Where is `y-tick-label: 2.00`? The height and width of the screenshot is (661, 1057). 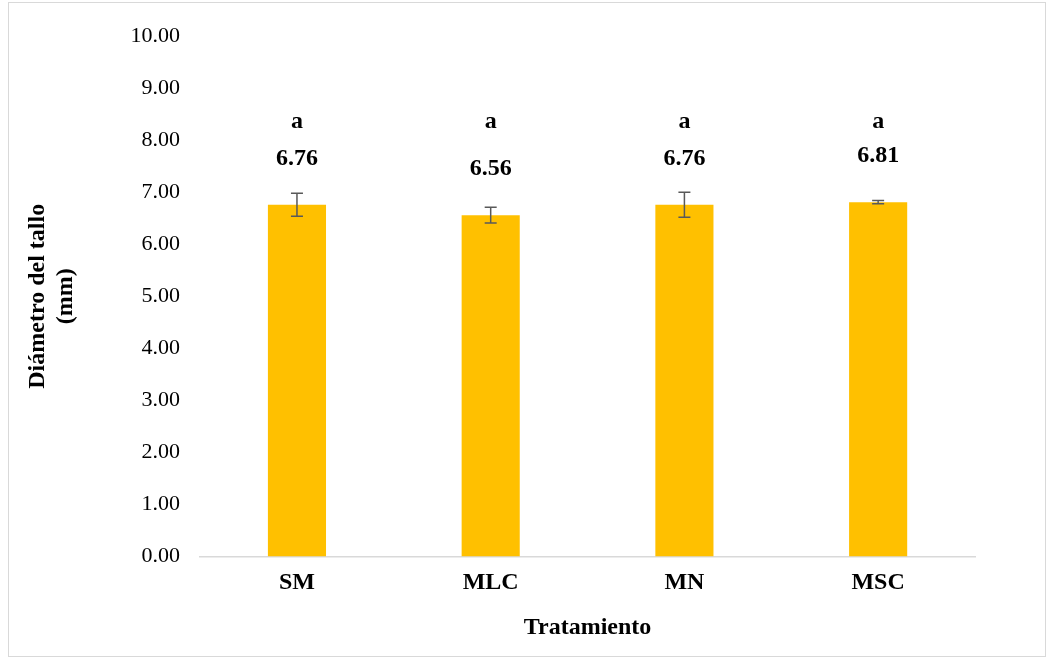 y-tick-label: 2.00 is located at coordinates (161, 451).